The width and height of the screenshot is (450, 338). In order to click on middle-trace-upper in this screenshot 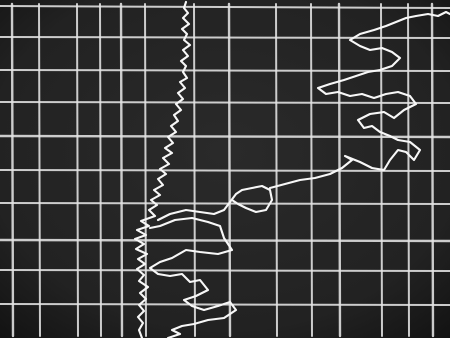, I will do `click(215, 203)`.